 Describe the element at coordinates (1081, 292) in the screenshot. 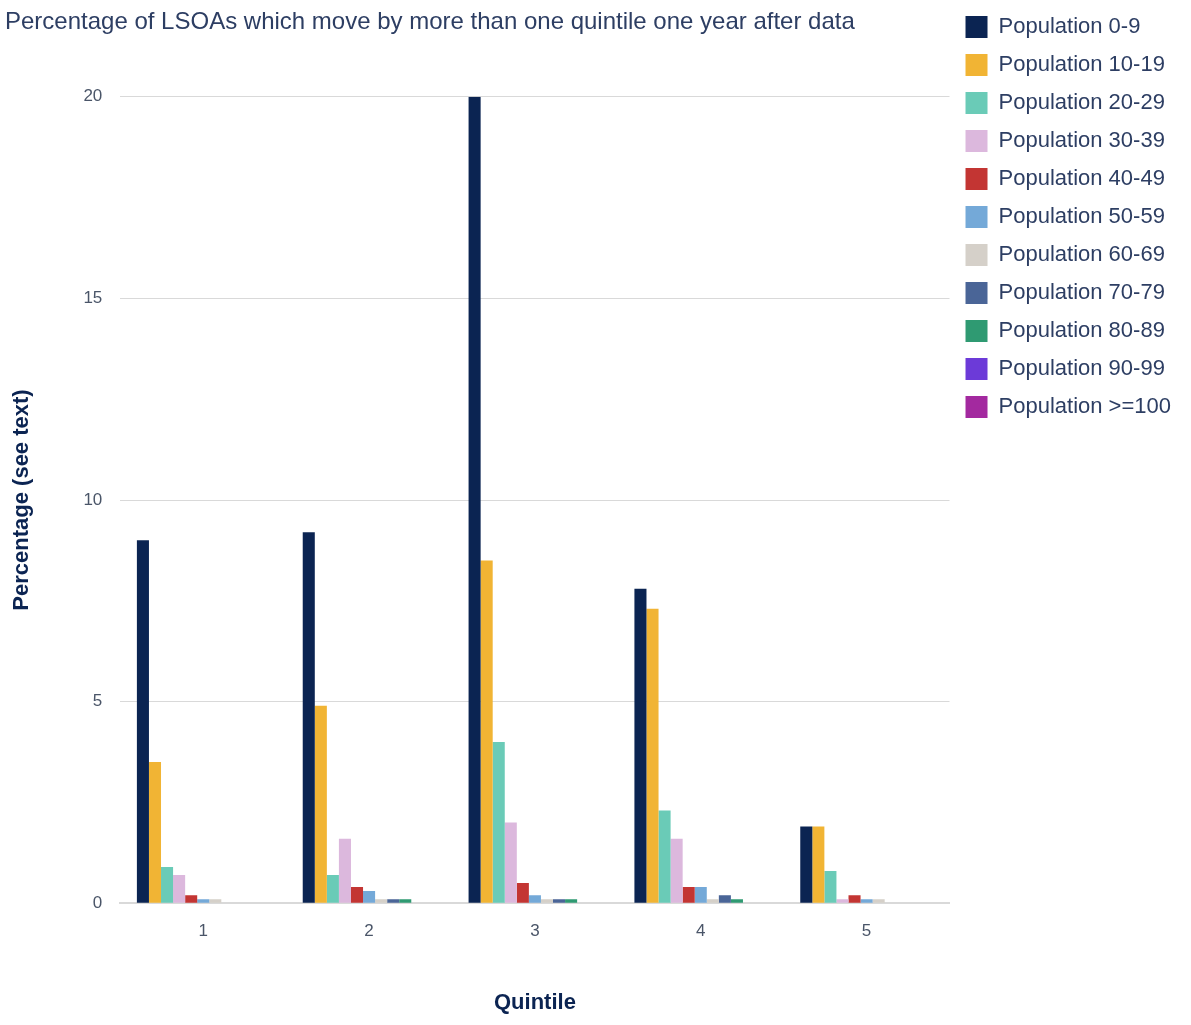

I see `legend-label: Population 70-79` at that location.